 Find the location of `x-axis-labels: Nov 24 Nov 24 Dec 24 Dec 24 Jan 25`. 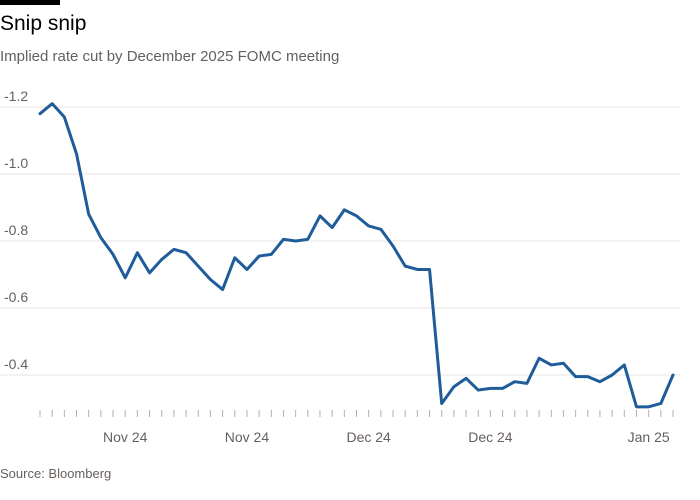

x-axis-labels: Nov 24 Nov 24 Dec 24 Dec 24 Jan 25 is located at coordinates (386, 437).